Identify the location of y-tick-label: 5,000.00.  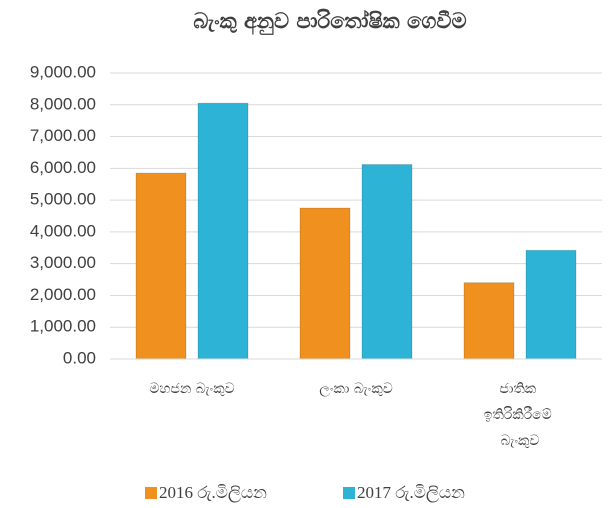
(63, 199).